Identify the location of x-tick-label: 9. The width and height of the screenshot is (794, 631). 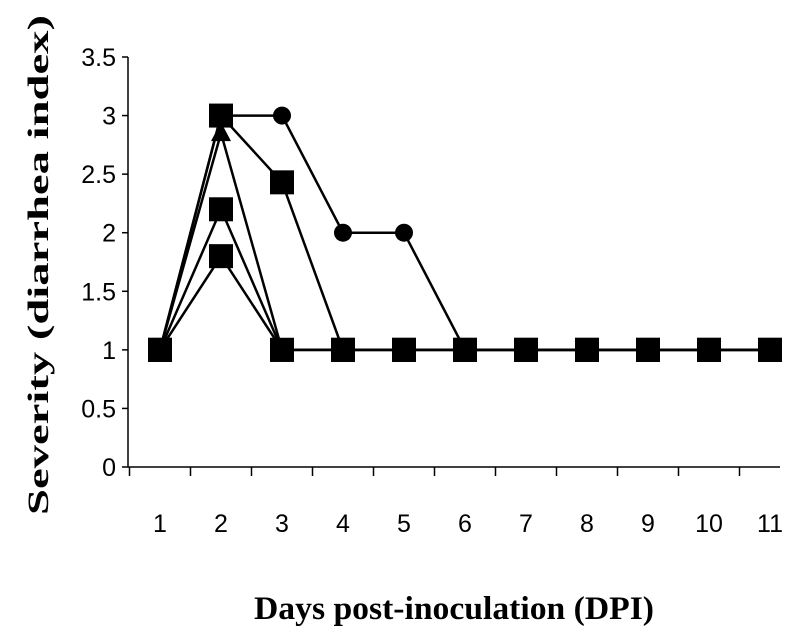
(648, 524).